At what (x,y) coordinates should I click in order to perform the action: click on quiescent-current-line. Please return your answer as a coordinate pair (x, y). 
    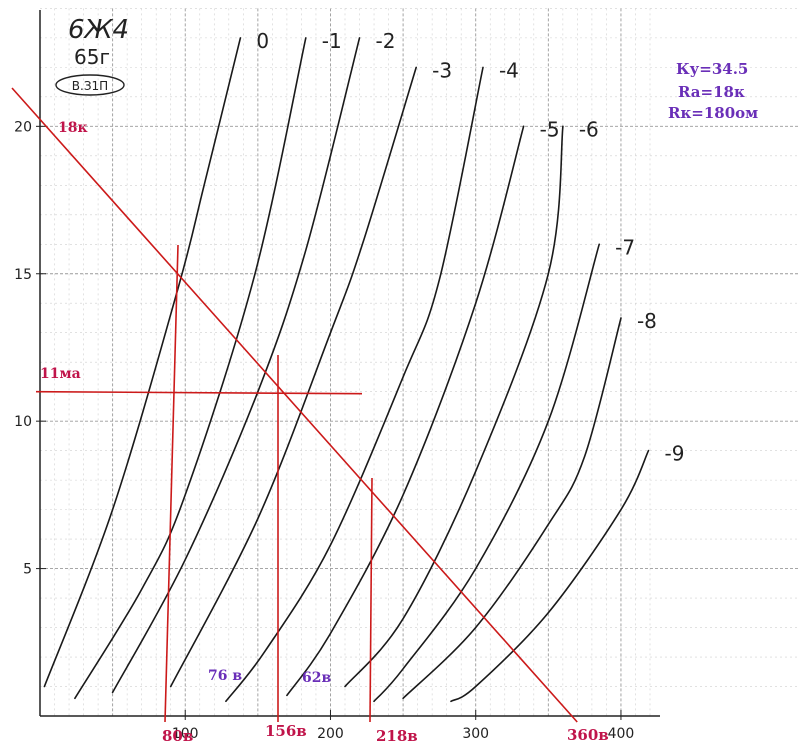
    Looking at the image, I should click on (199, 392).